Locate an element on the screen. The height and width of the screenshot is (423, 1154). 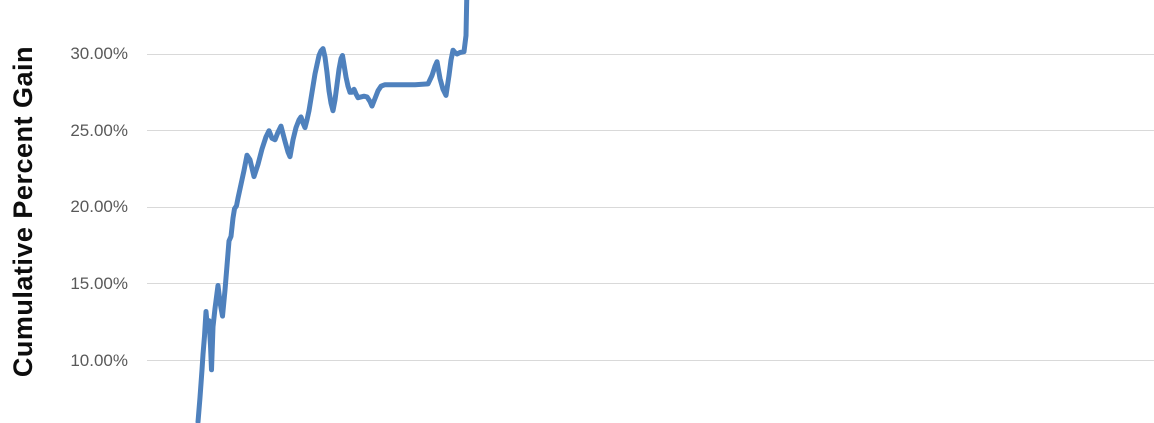
y-axis-tick-label: 10.00% is located at coordinates (99, 360).